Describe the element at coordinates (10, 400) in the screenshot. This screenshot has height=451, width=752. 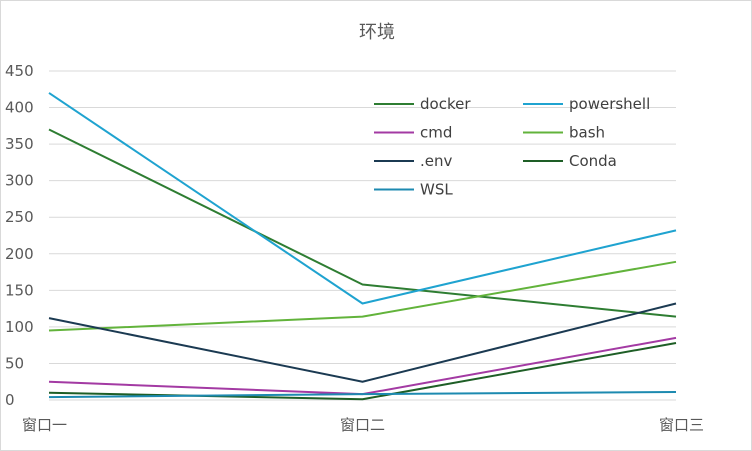
I see `y-tick-label: 0` at that location.